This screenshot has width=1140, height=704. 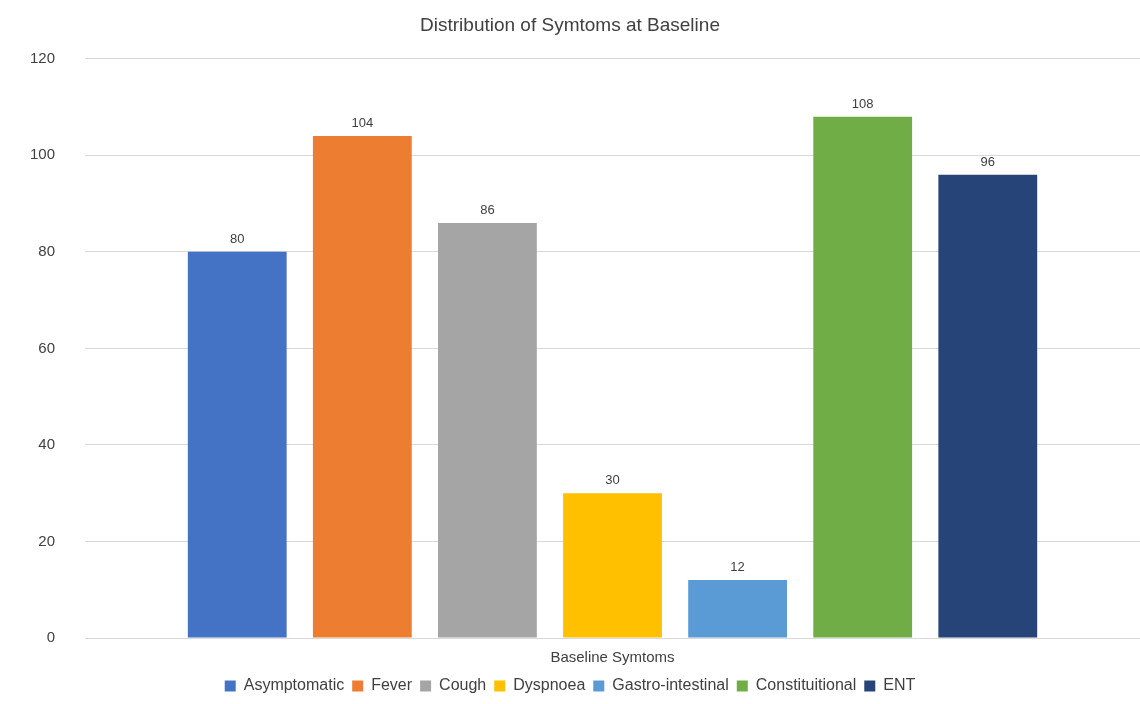 What do you see at coordinates (862, 103) in the screenshot?
I see `data-label: 108` at bounding box center [862, 103].